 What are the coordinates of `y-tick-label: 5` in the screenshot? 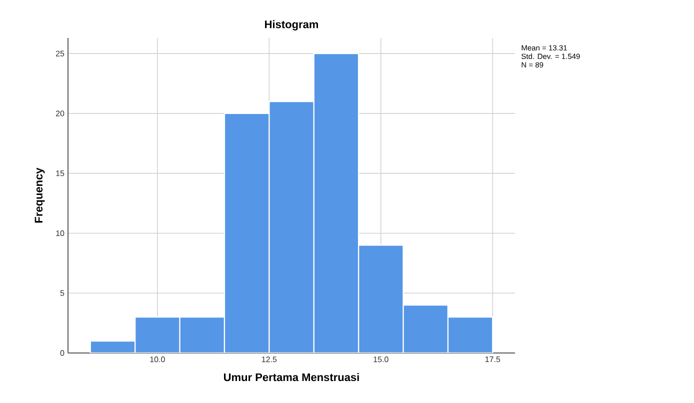 It's located at (62, 293).